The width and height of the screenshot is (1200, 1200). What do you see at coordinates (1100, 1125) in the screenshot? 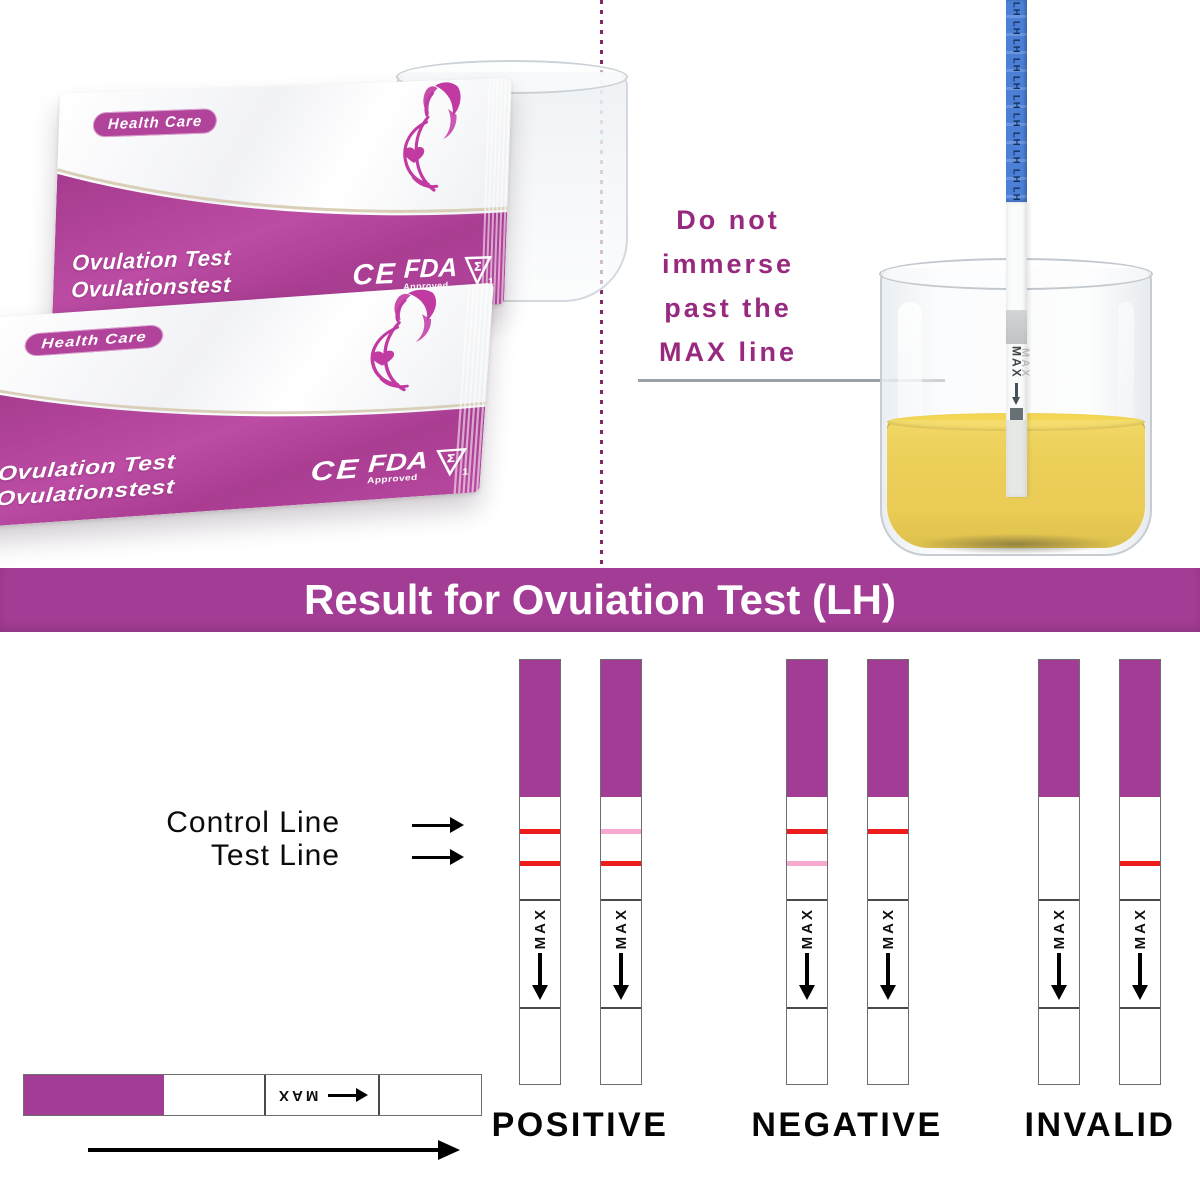
I see `result-label-2: INVALID` at bounding box center [1100, 1125].